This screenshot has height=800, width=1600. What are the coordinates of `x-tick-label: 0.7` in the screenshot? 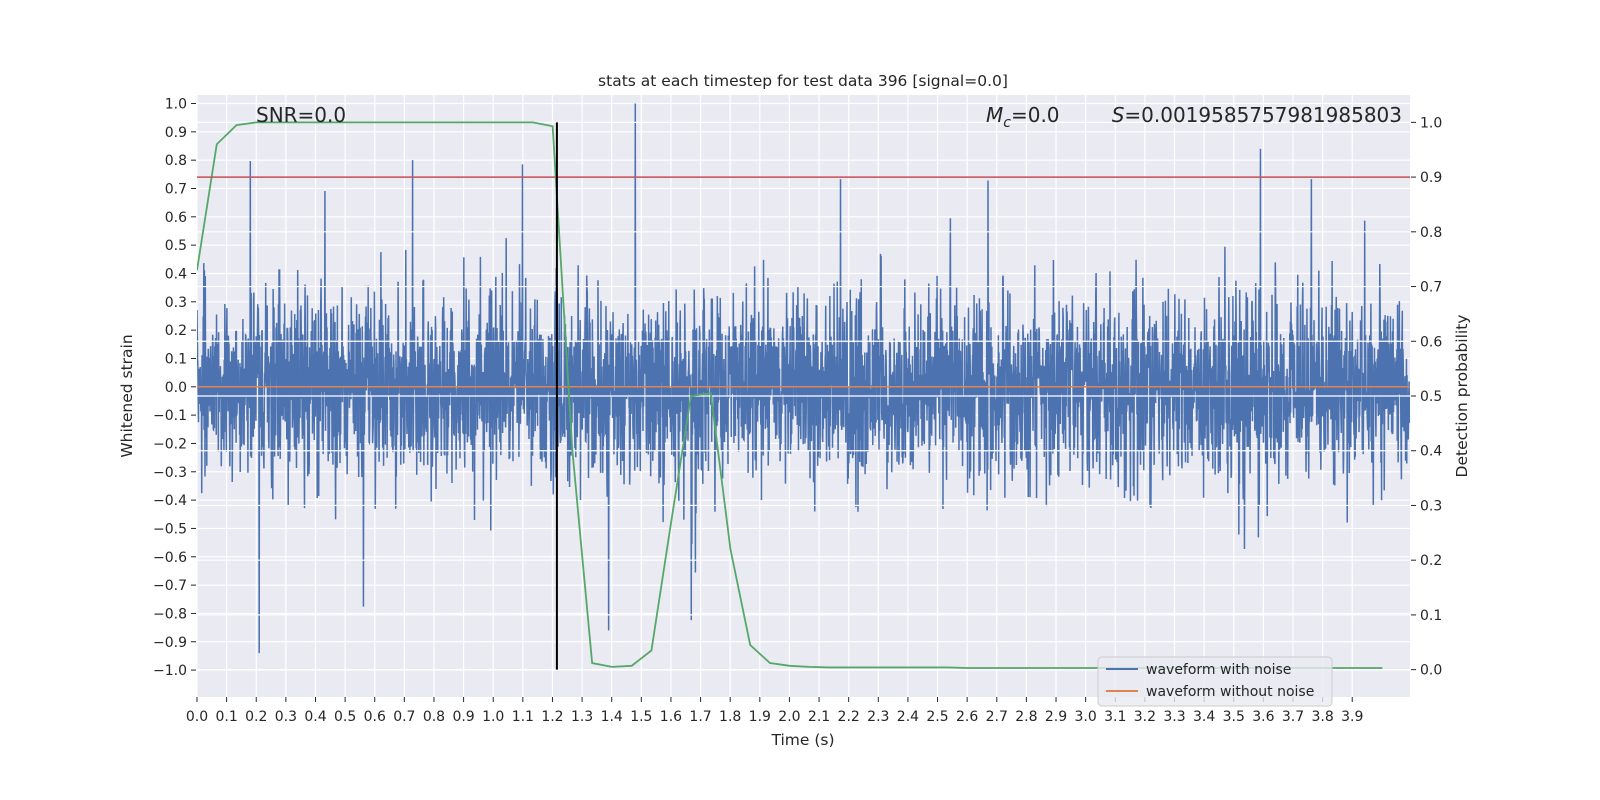 It's located at (404, 717).